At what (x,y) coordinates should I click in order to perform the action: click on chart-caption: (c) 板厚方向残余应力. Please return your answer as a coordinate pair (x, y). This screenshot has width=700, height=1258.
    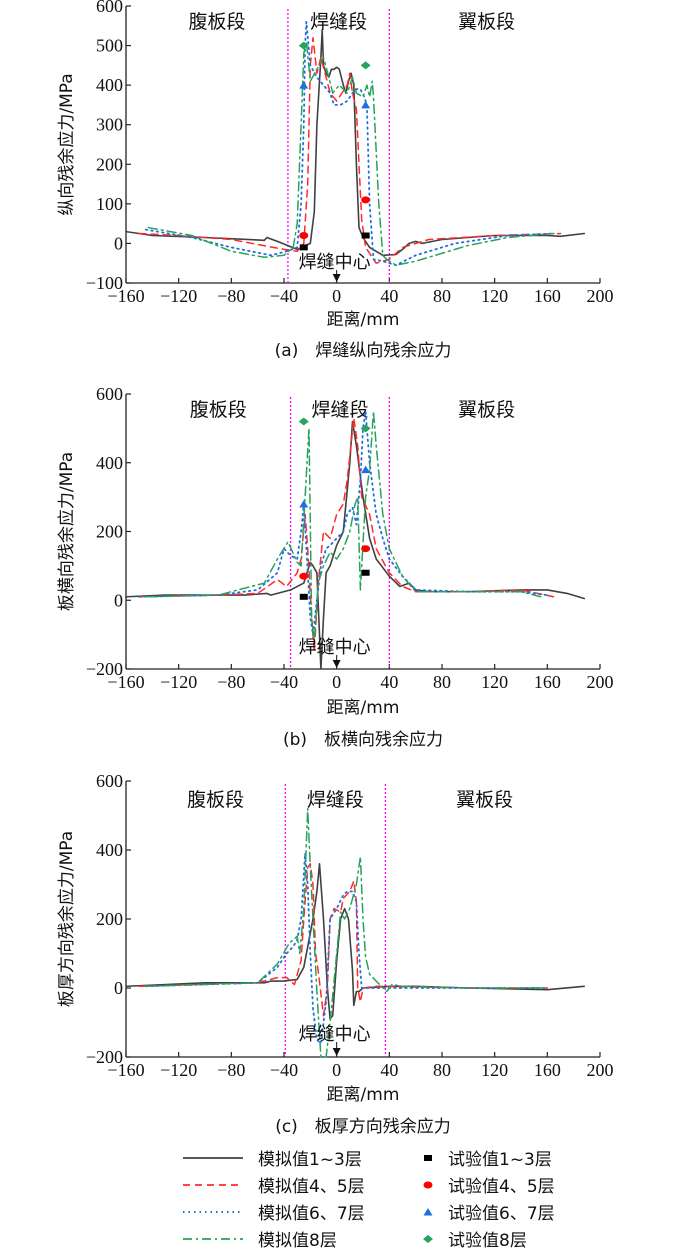
    Looking at the image, I should click on (363, 1127).